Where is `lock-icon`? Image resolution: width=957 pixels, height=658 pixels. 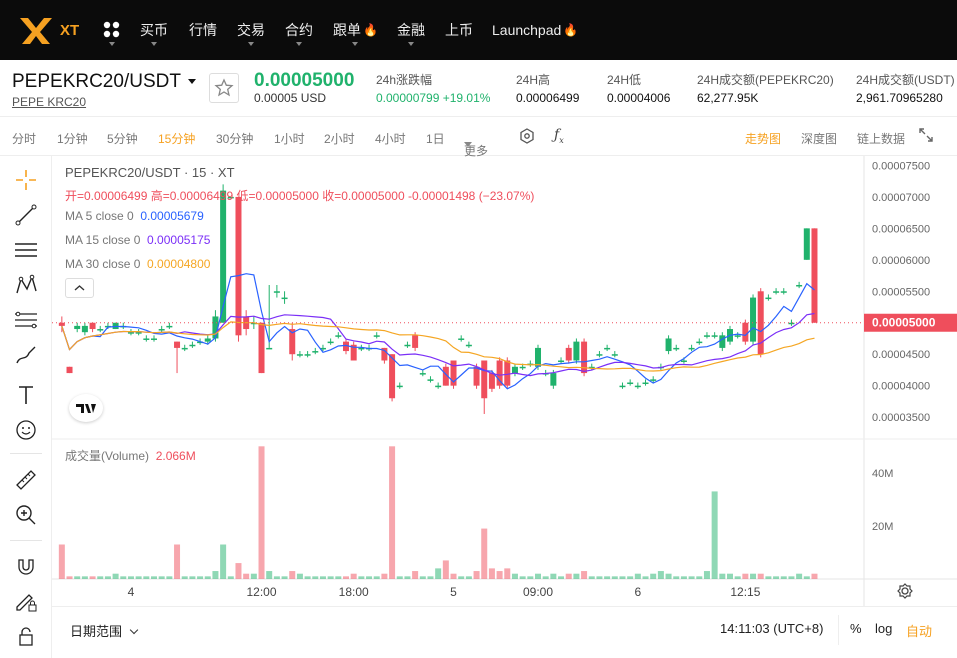 lock-icon is located at coordinates (26, 636).